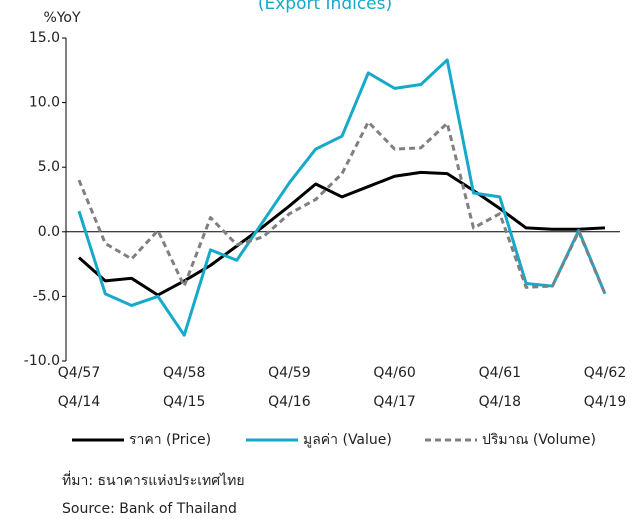 Image resolution: width=638 pixels, height=519 pixels. I want to click on y-tick-label: -5.0, so click(46, 296).